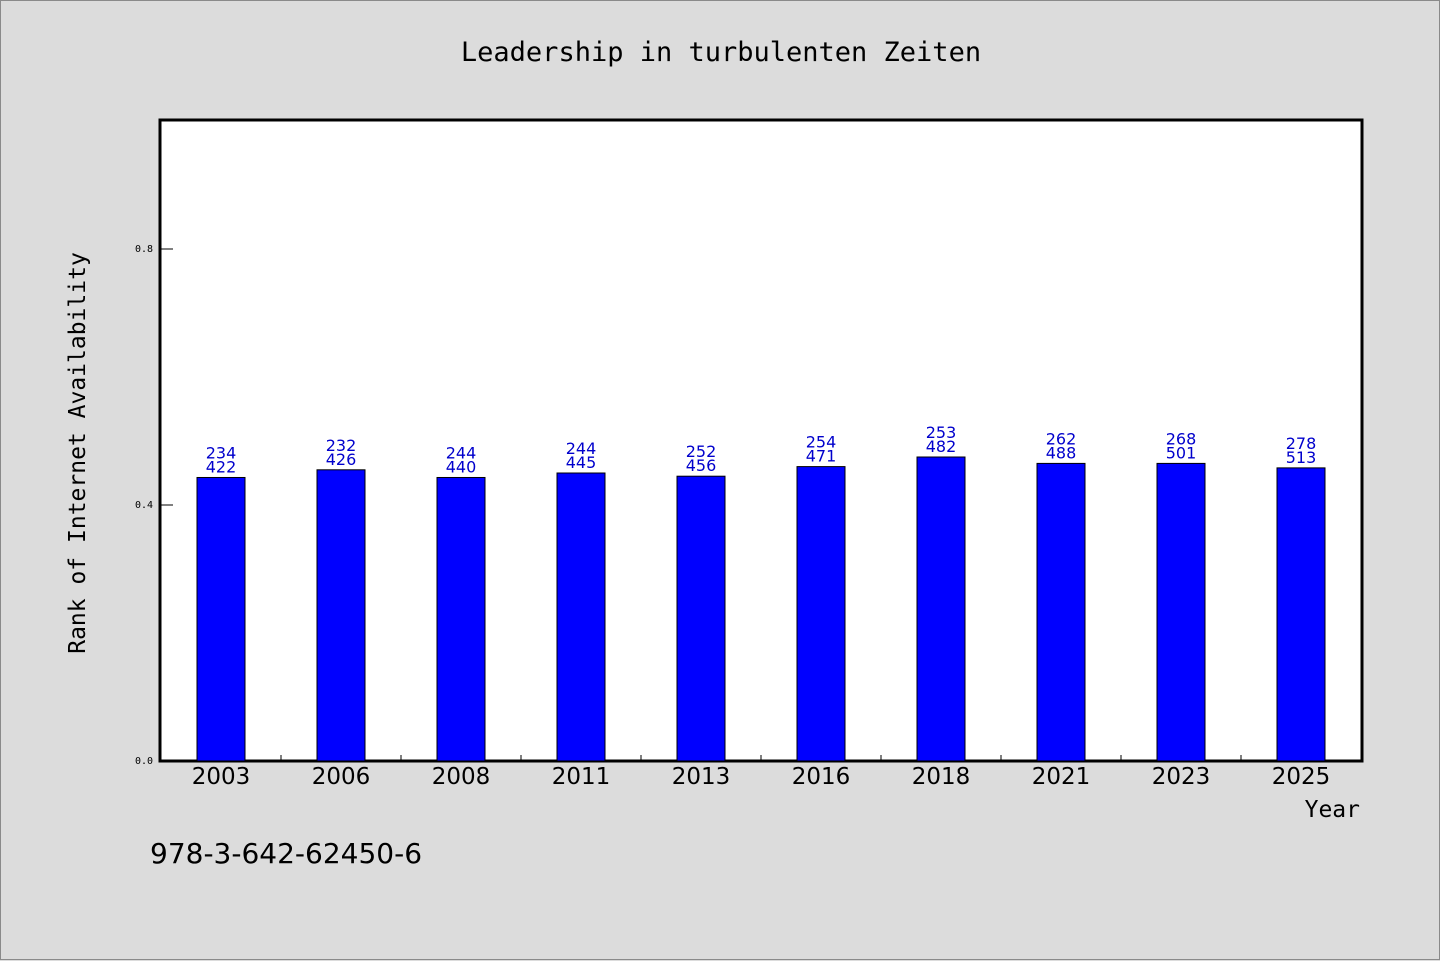 This screenshot has height=961, width=1440. I want to click on data-label-bottom-2008: 440, so click(461, 466).